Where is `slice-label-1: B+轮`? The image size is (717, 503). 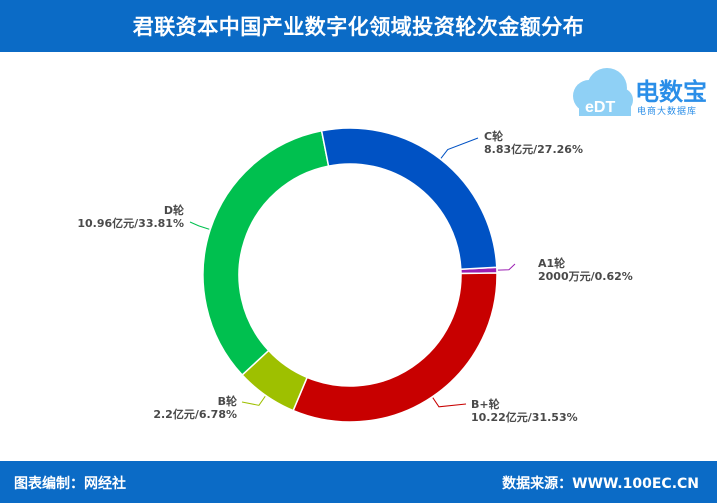
slice-label-1: B+轮 is located at coordinates (485, 404).